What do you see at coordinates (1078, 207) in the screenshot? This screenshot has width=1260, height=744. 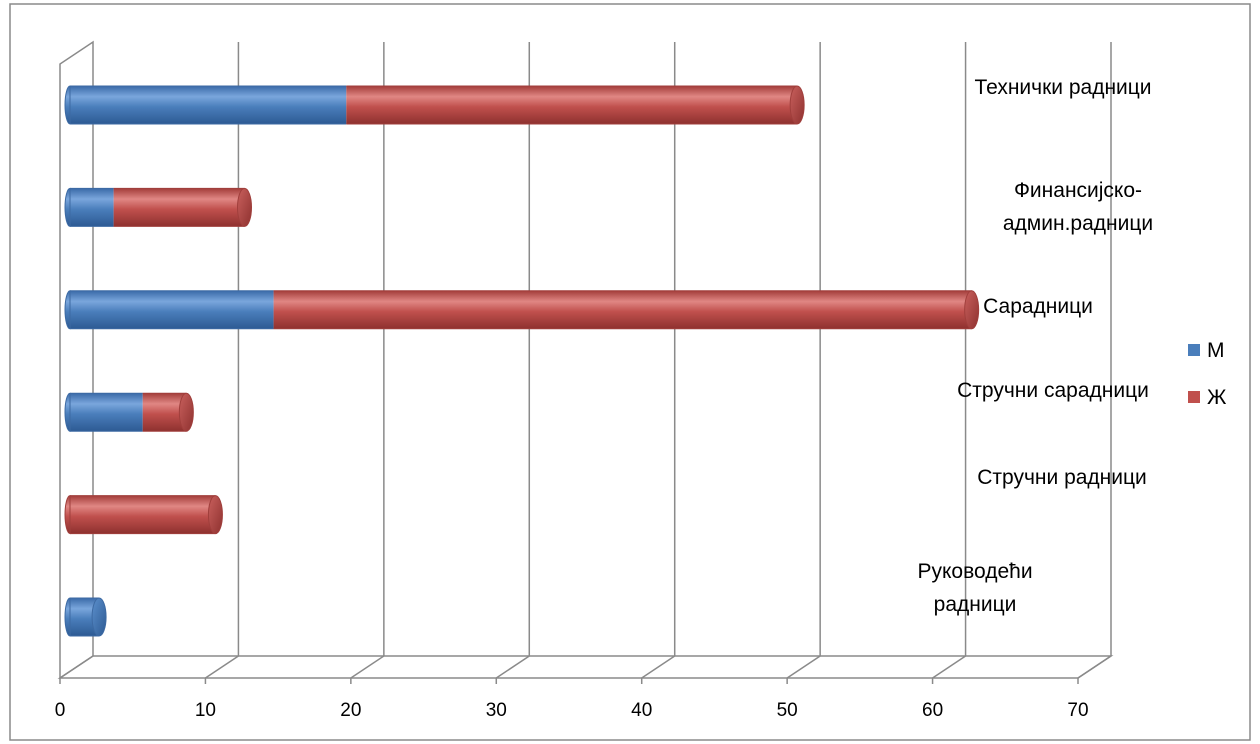 I see `category-label: Финансијско-админ.радници` at bounding box center [1078, 207].